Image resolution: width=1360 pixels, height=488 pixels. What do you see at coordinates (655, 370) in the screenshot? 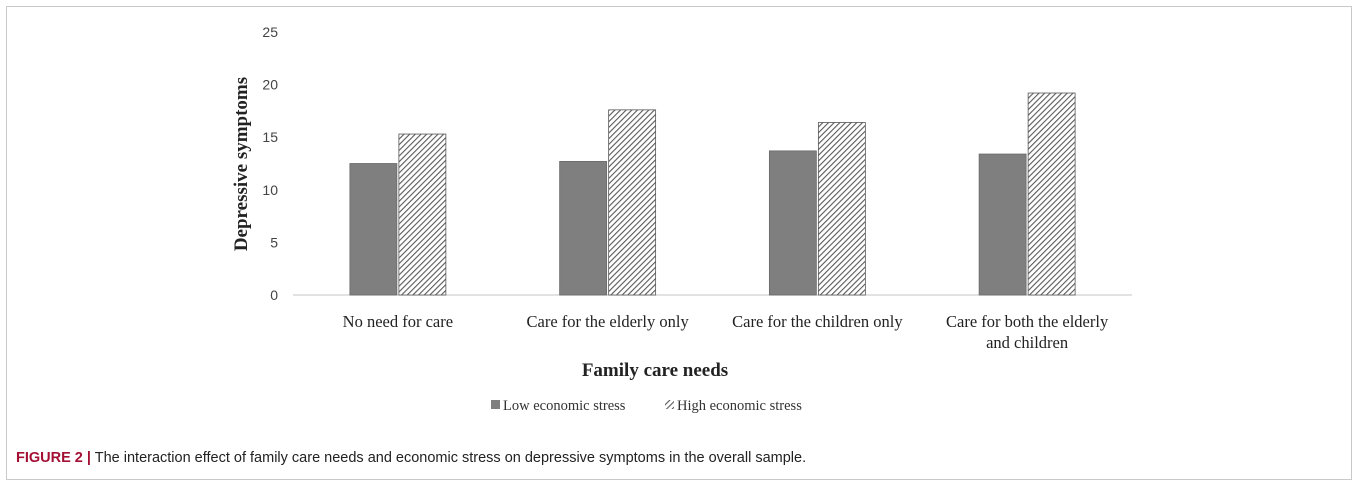
I see `x-axis-title: Family care needs` at bounding box center [655, 370].